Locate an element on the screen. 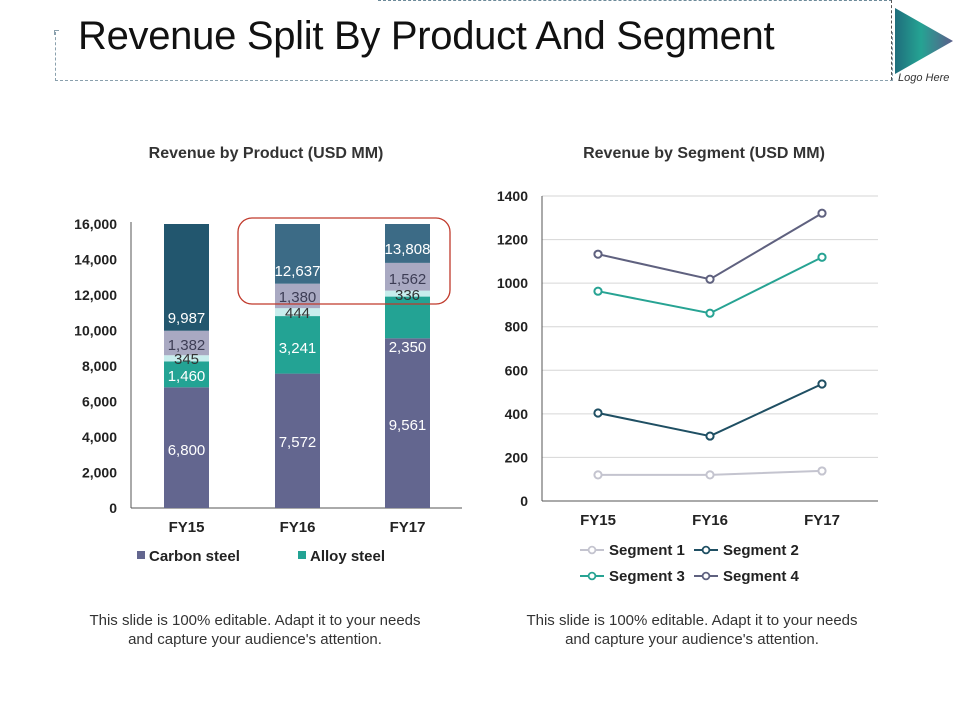  bar-ytick-label: 4,000 is located at coordinates (99, 437).